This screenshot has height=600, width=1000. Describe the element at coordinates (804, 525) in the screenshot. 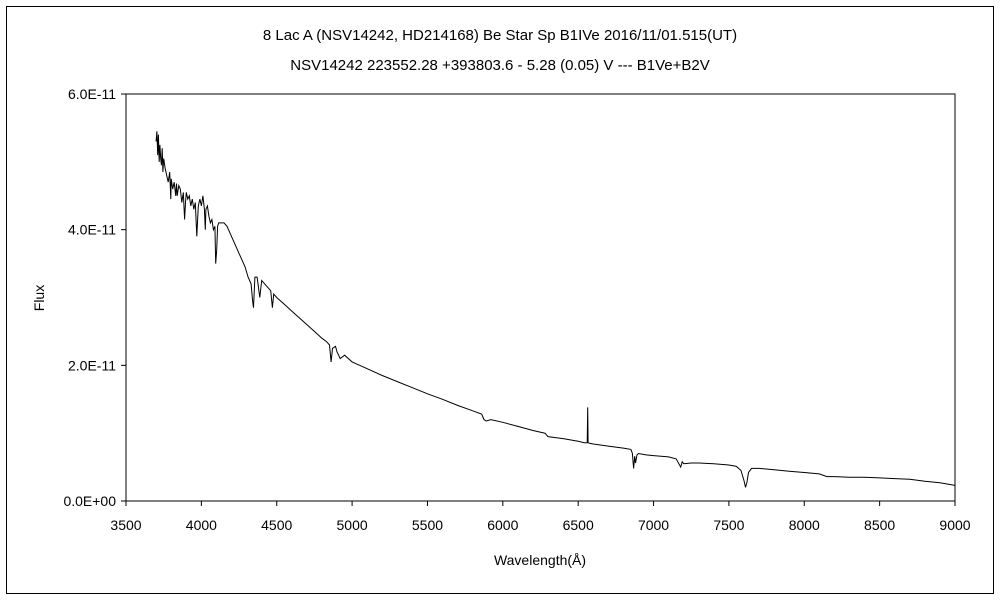

I see `x-tick-label: 8000` at that location.